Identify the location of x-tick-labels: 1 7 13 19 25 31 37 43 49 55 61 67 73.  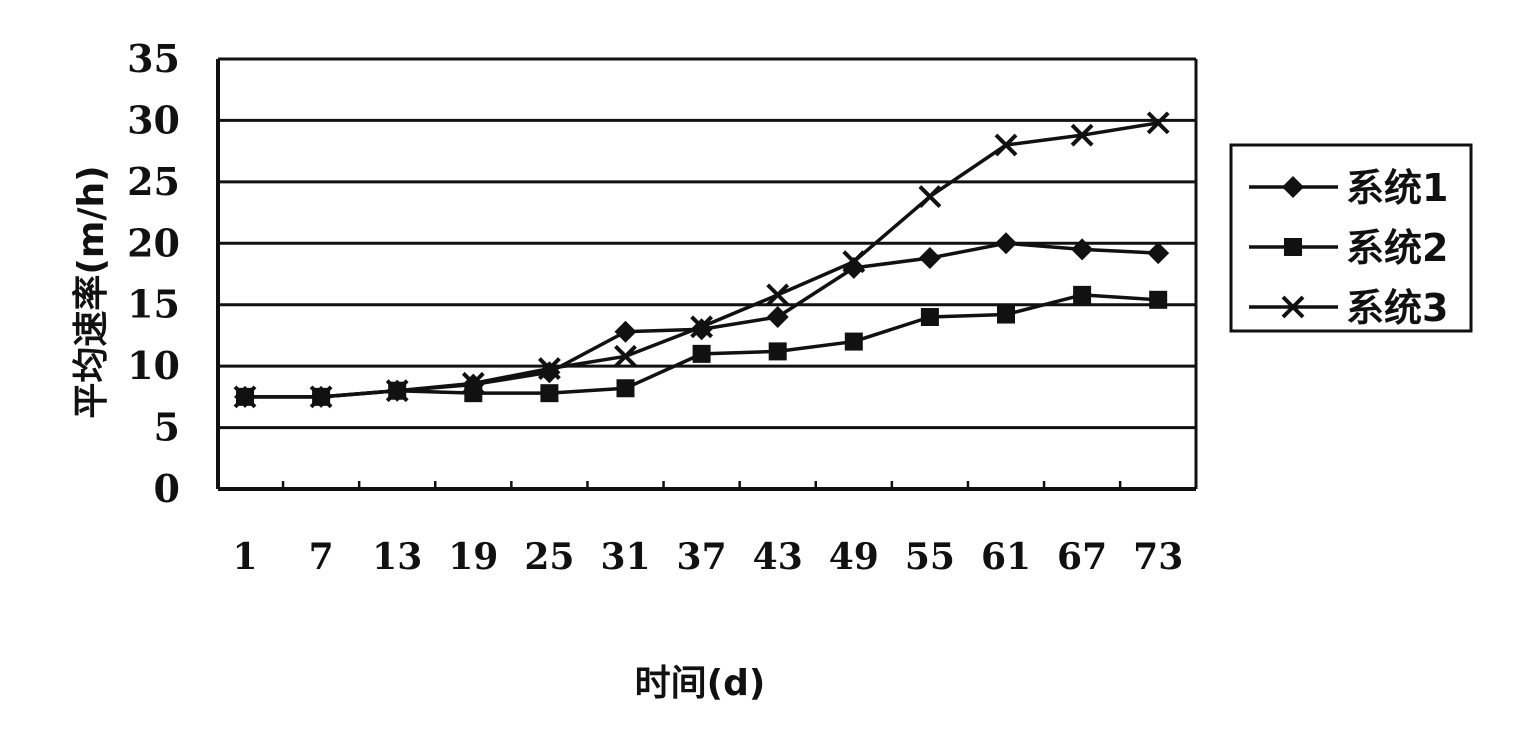
(707, 557).